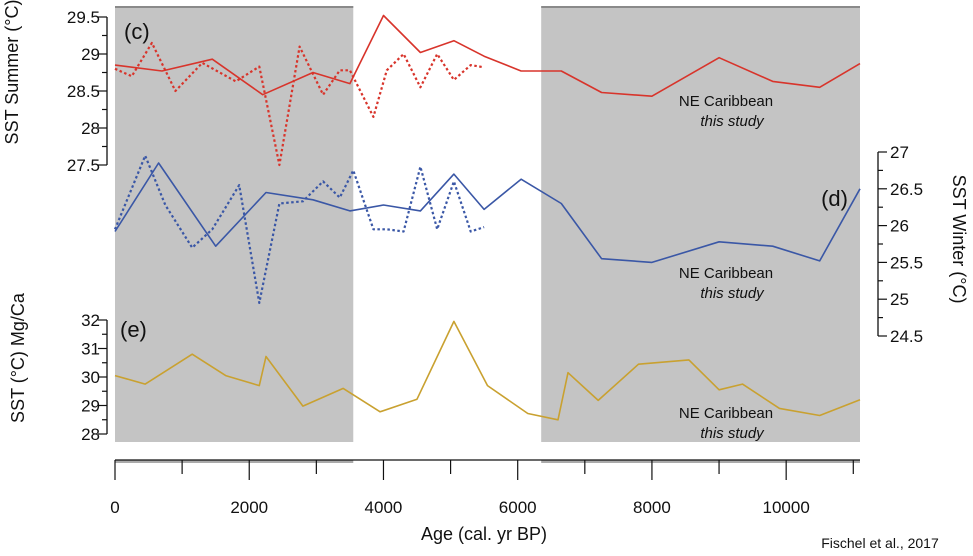 The width and height of the screenshot is (973, 556). Describe the element at coordinates (834, 198) in the screenshot. I see `panel-tag-2: (d)` at that location.